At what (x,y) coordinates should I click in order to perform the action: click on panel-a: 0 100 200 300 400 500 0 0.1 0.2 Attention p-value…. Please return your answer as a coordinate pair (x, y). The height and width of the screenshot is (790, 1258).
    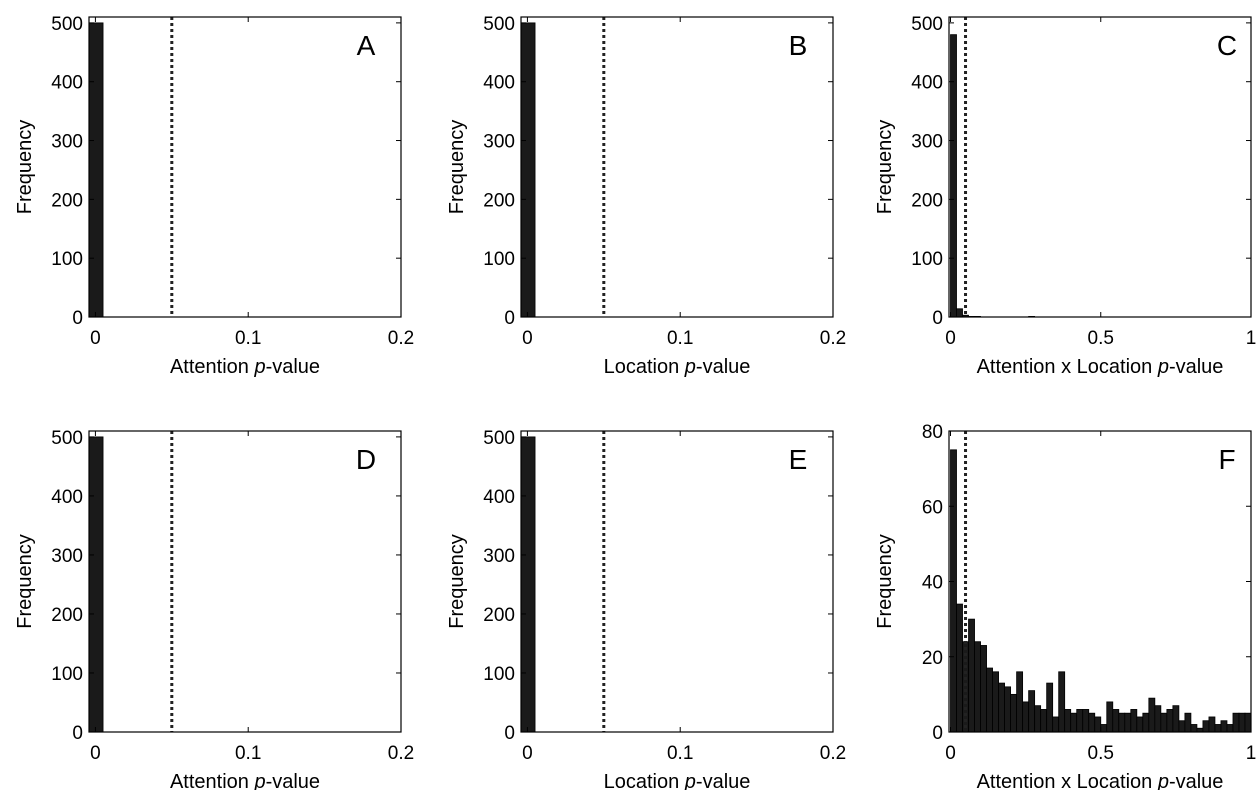
    Looking at the image, I should click on (214, 196).